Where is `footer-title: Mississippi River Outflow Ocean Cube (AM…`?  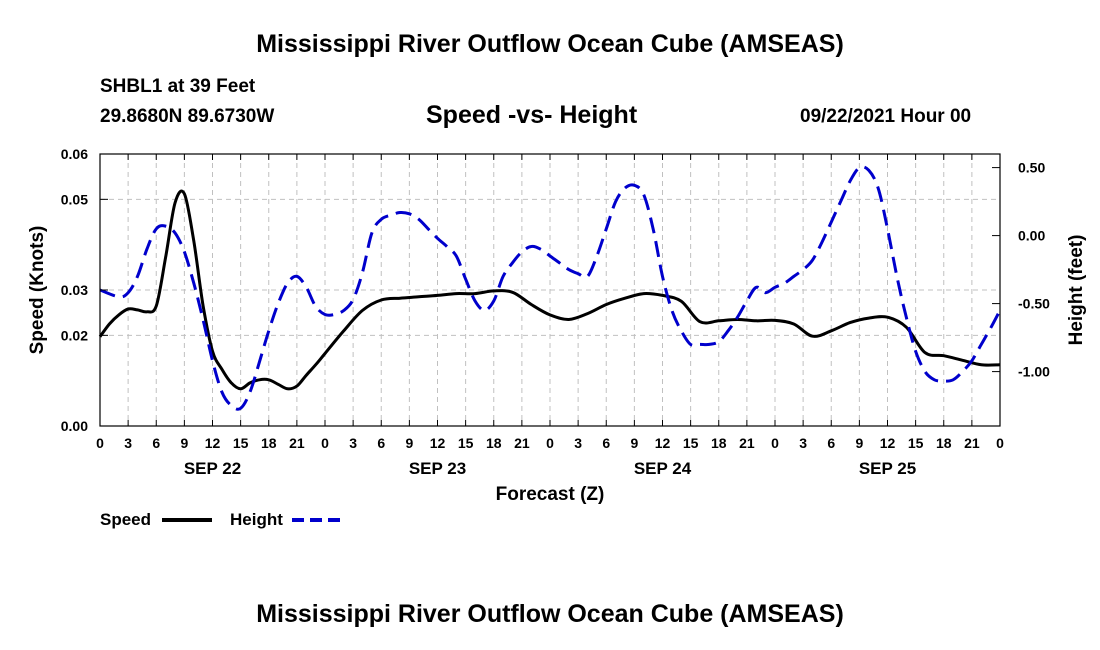 footer-title: Mississippi River Outflow Ocean Cube (AM… is located at coordinates (550, 614).